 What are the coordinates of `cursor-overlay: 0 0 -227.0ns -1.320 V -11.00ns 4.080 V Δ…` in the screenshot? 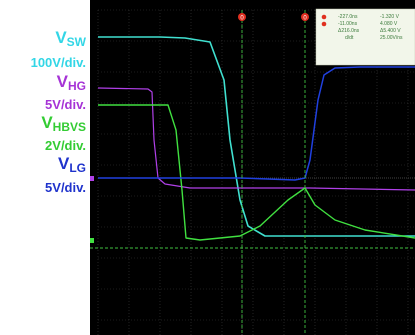 It's located at (326, 37).